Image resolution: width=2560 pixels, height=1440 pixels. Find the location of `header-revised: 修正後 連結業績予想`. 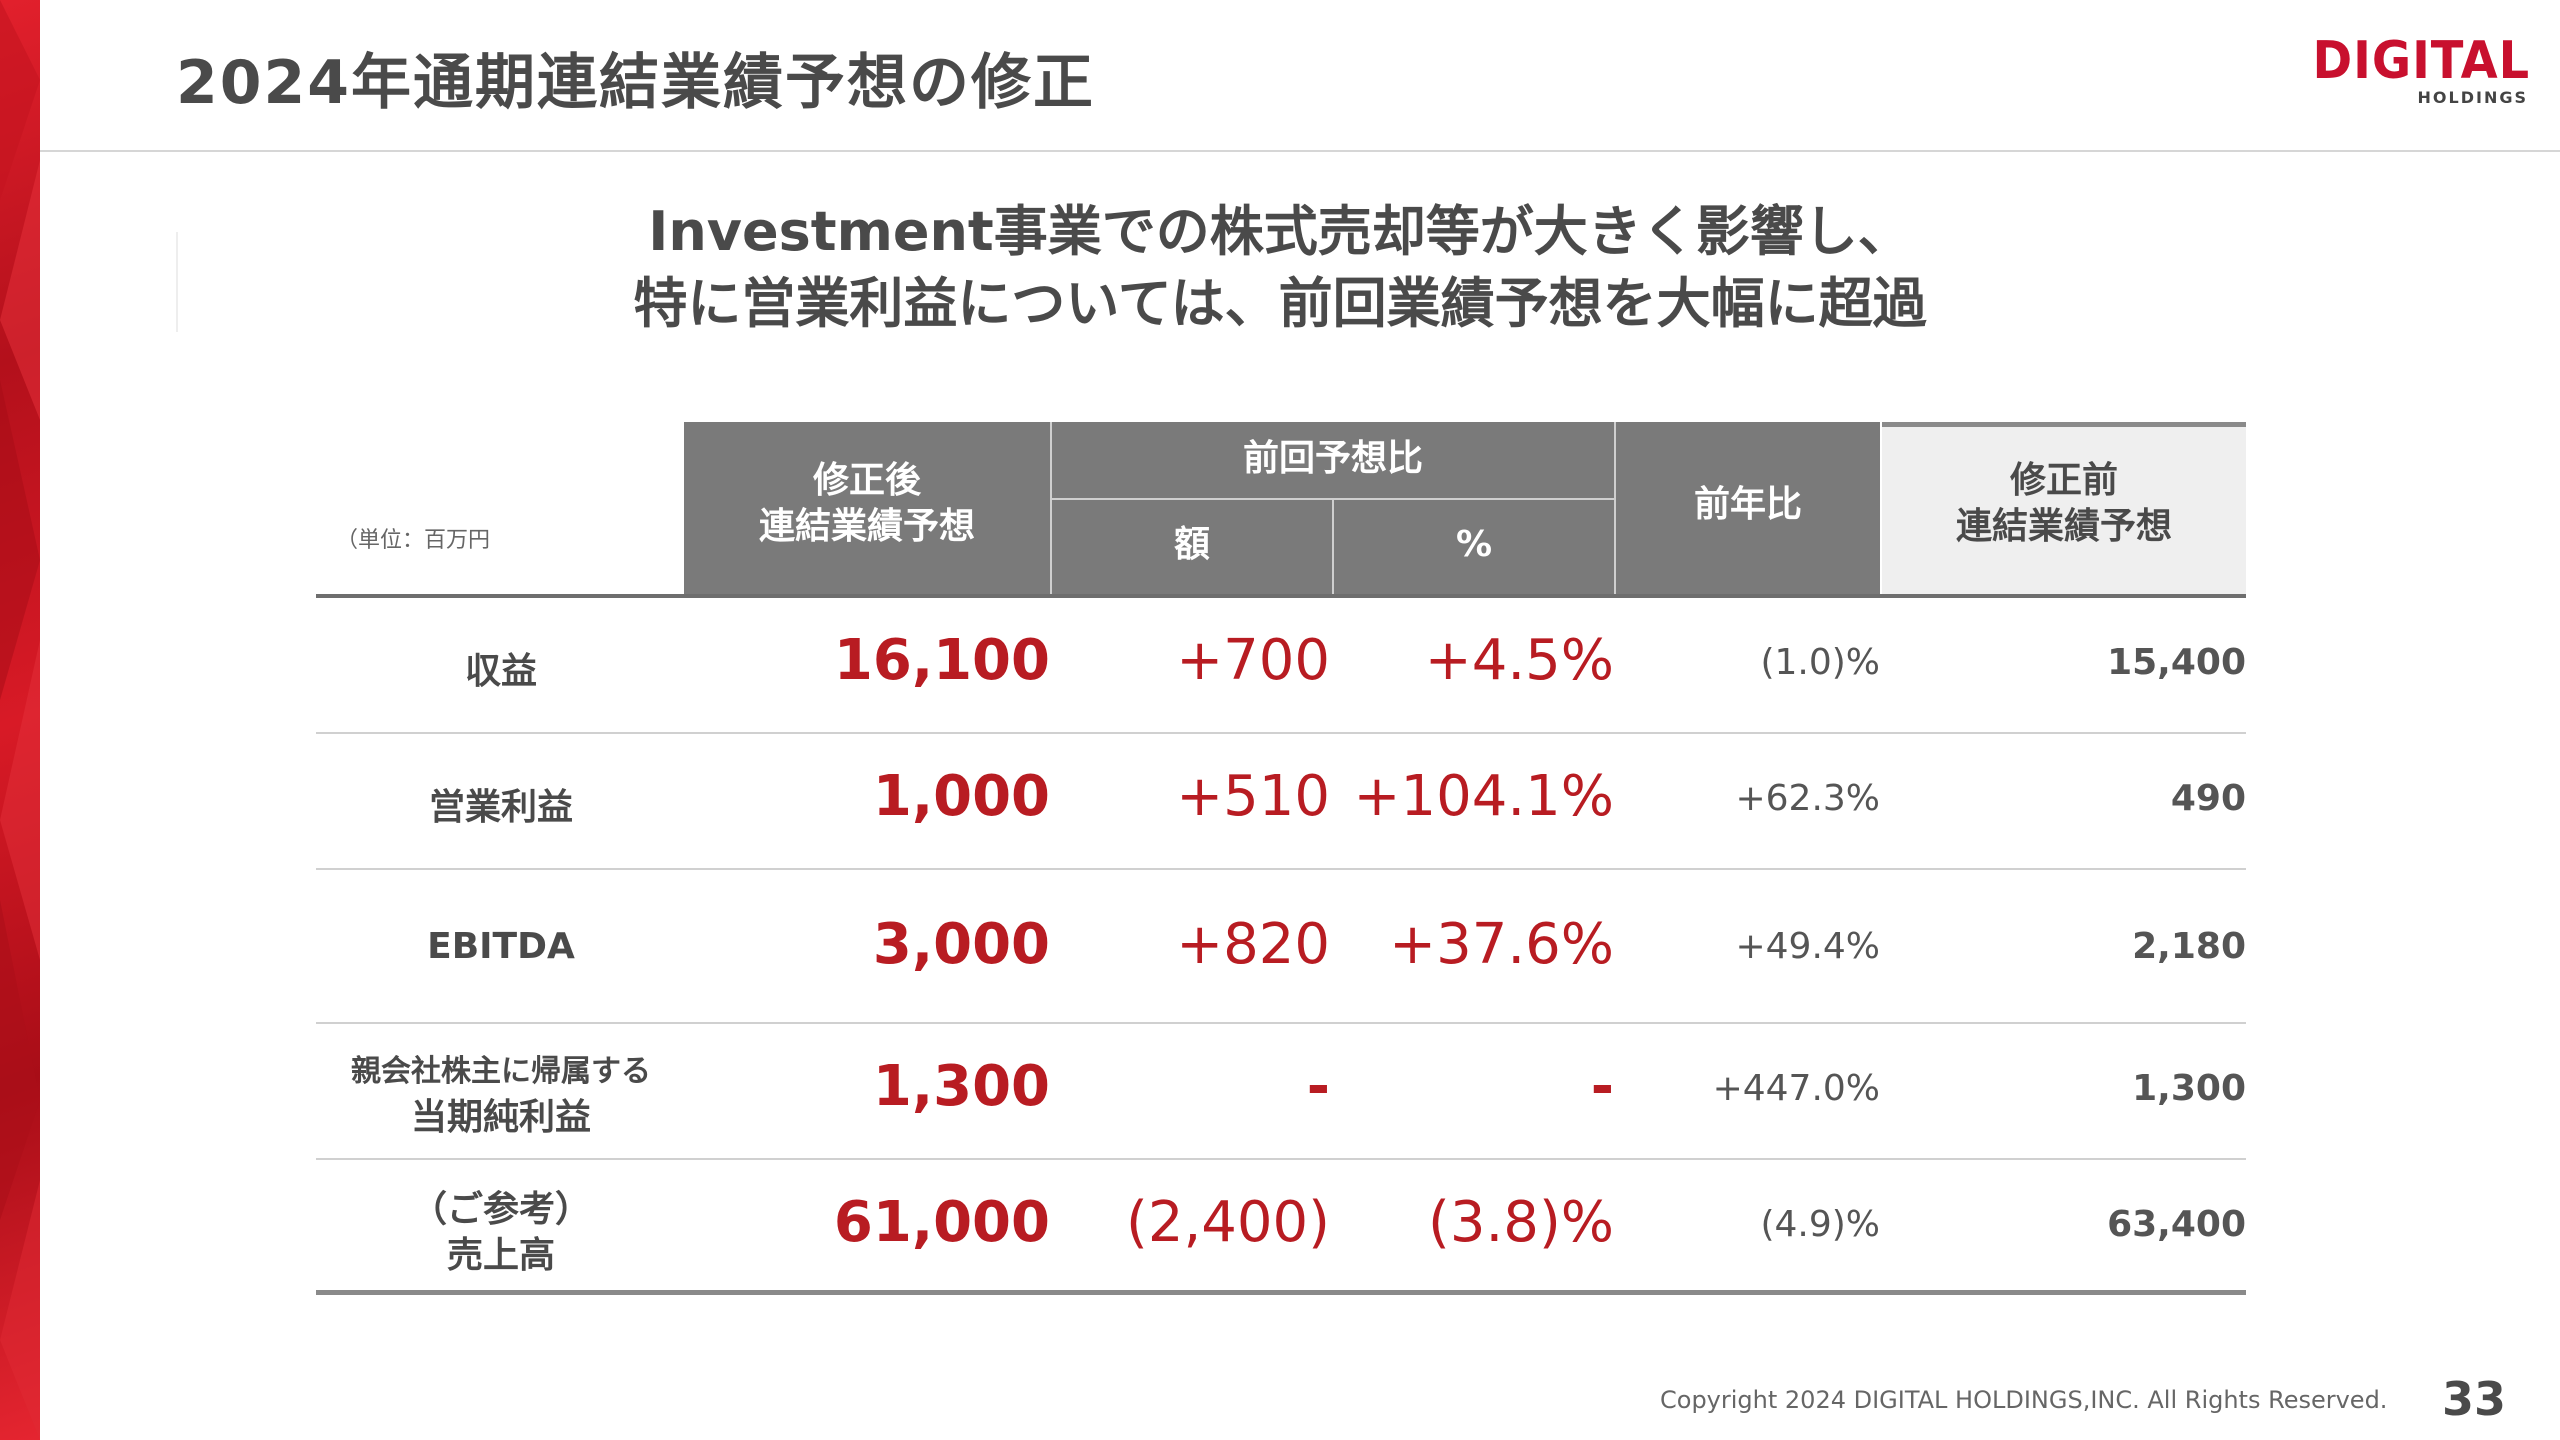

header-revised: 修正後 連結業績予想 is located at coordinates (867, 508).